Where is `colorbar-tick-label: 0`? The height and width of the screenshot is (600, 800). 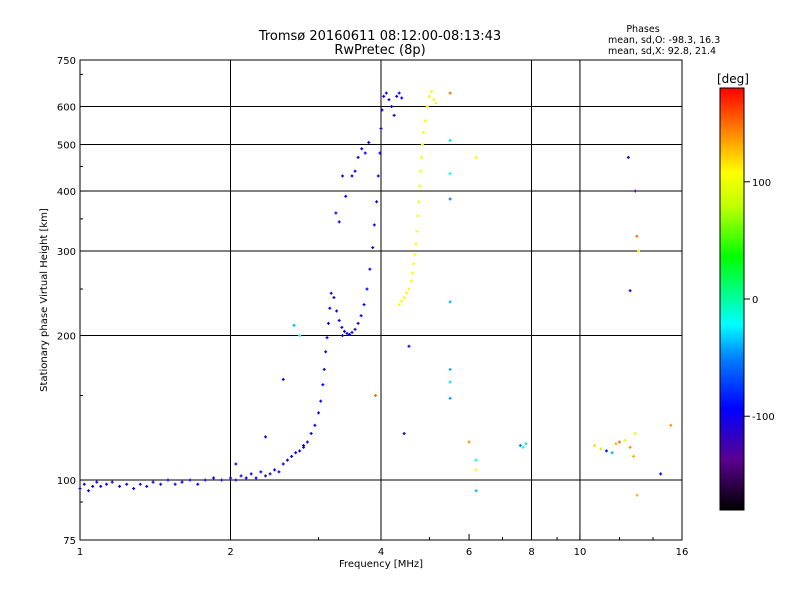 colorbar-tick-label: 0 is located at coordinates (755, 300).